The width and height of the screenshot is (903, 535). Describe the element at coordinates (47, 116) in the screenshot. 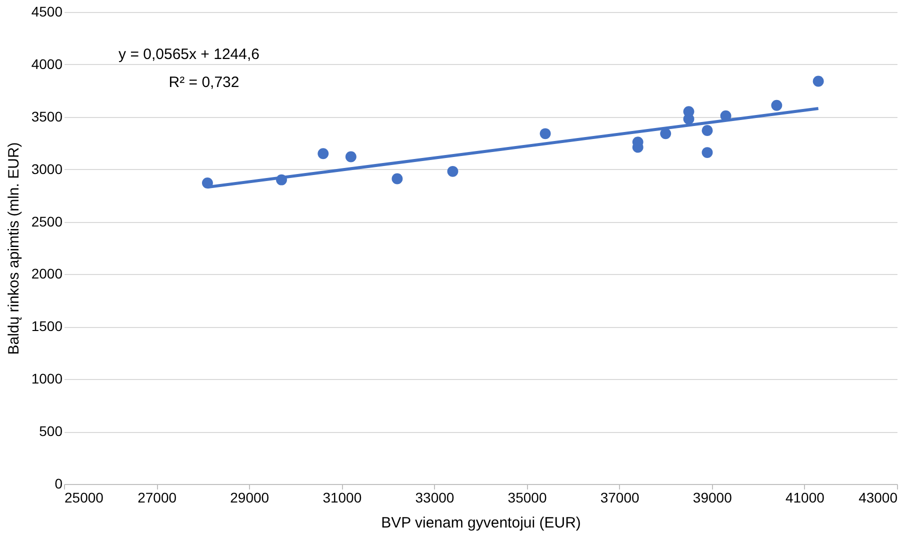

I see `y-tick-label: 3500` at that location.